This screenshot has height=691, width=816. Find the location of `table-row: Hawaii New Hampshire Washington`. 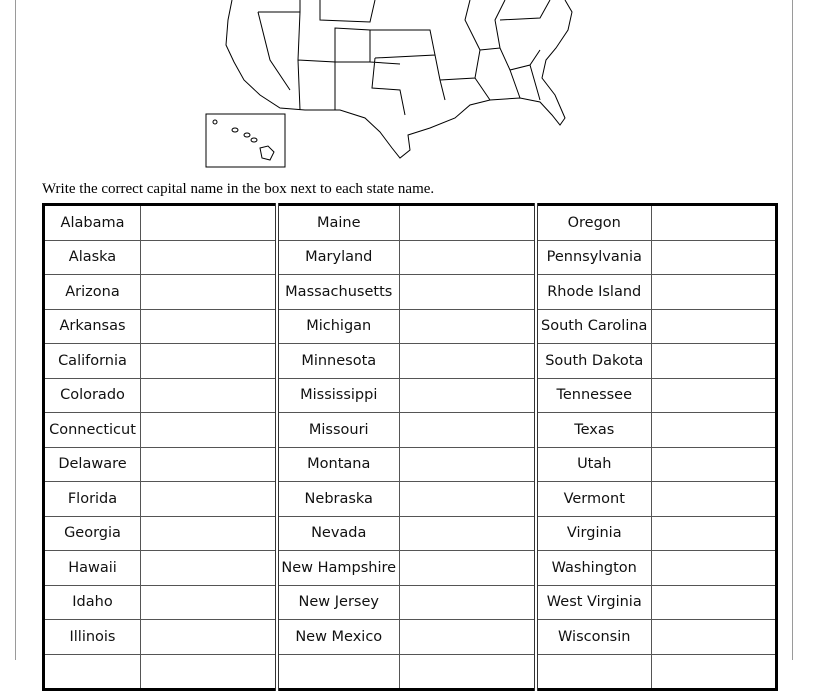

table-row: Hawaii New Hampshire Washington is located at coordinates (410, 568).